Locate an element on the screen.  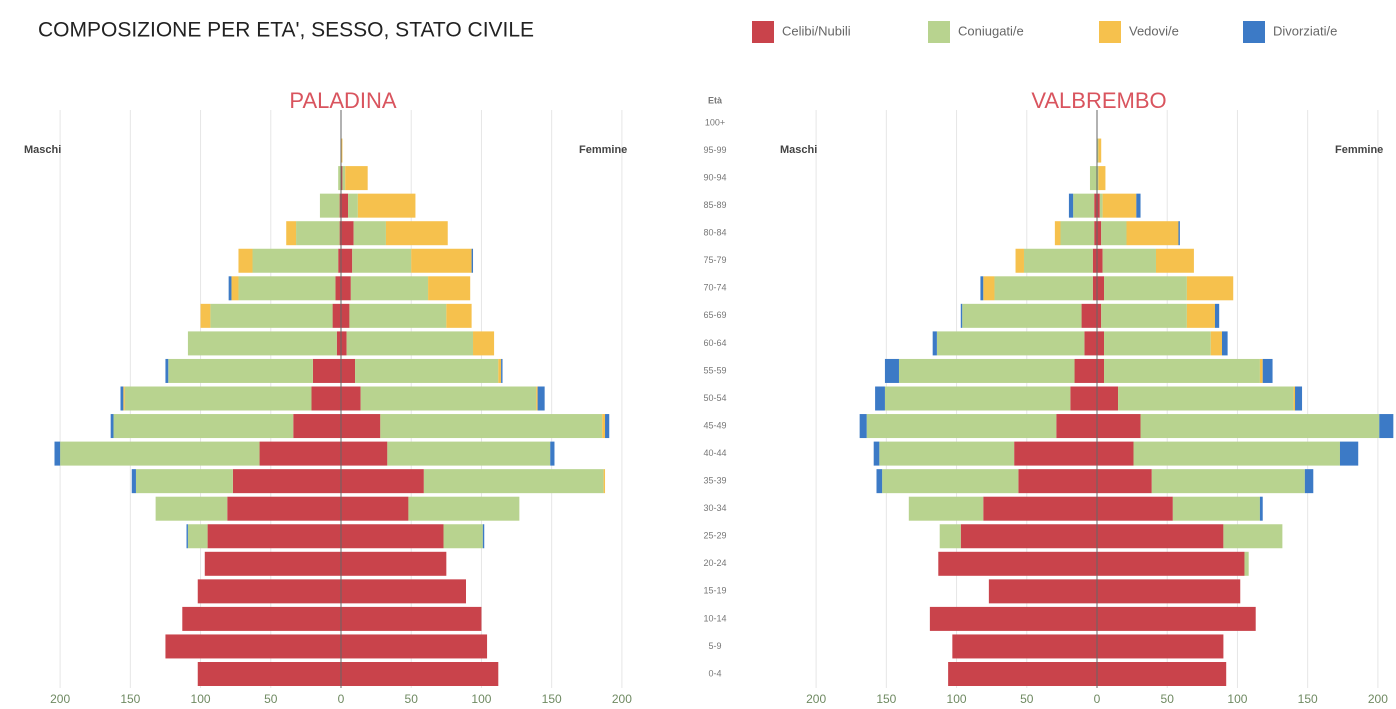
age-label: 25-29 is located at coordinates (714, 536).